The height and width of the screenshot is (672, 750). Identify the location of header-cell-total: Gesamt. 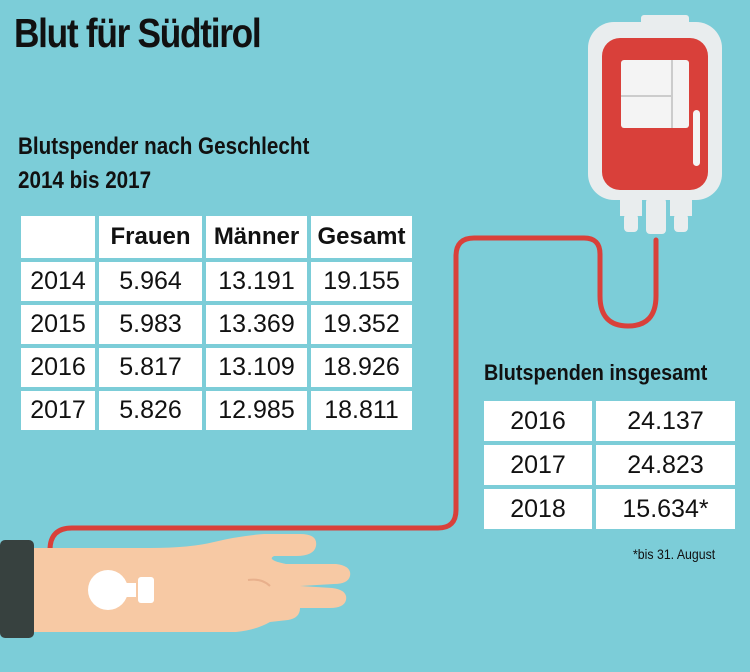
(361, 237).